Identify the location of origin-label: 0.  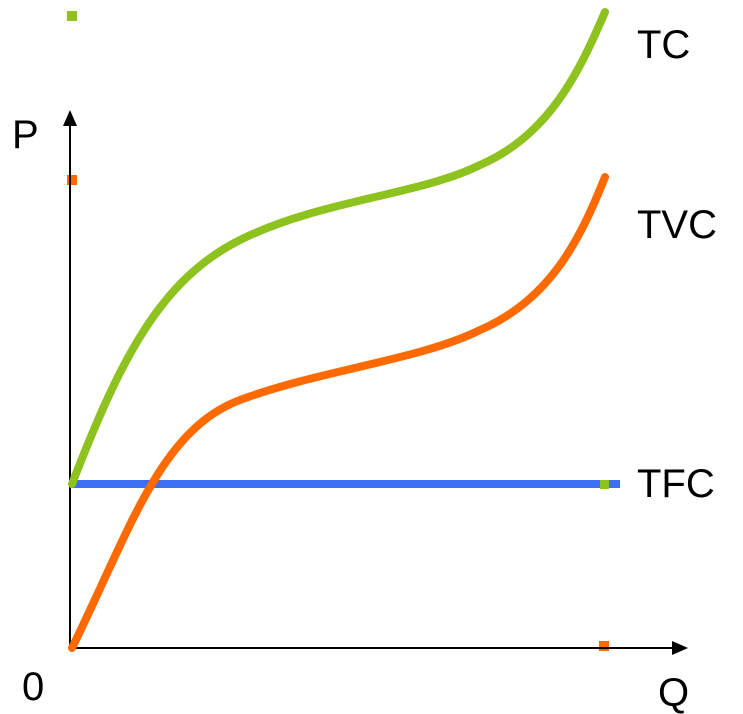
(33, 687).